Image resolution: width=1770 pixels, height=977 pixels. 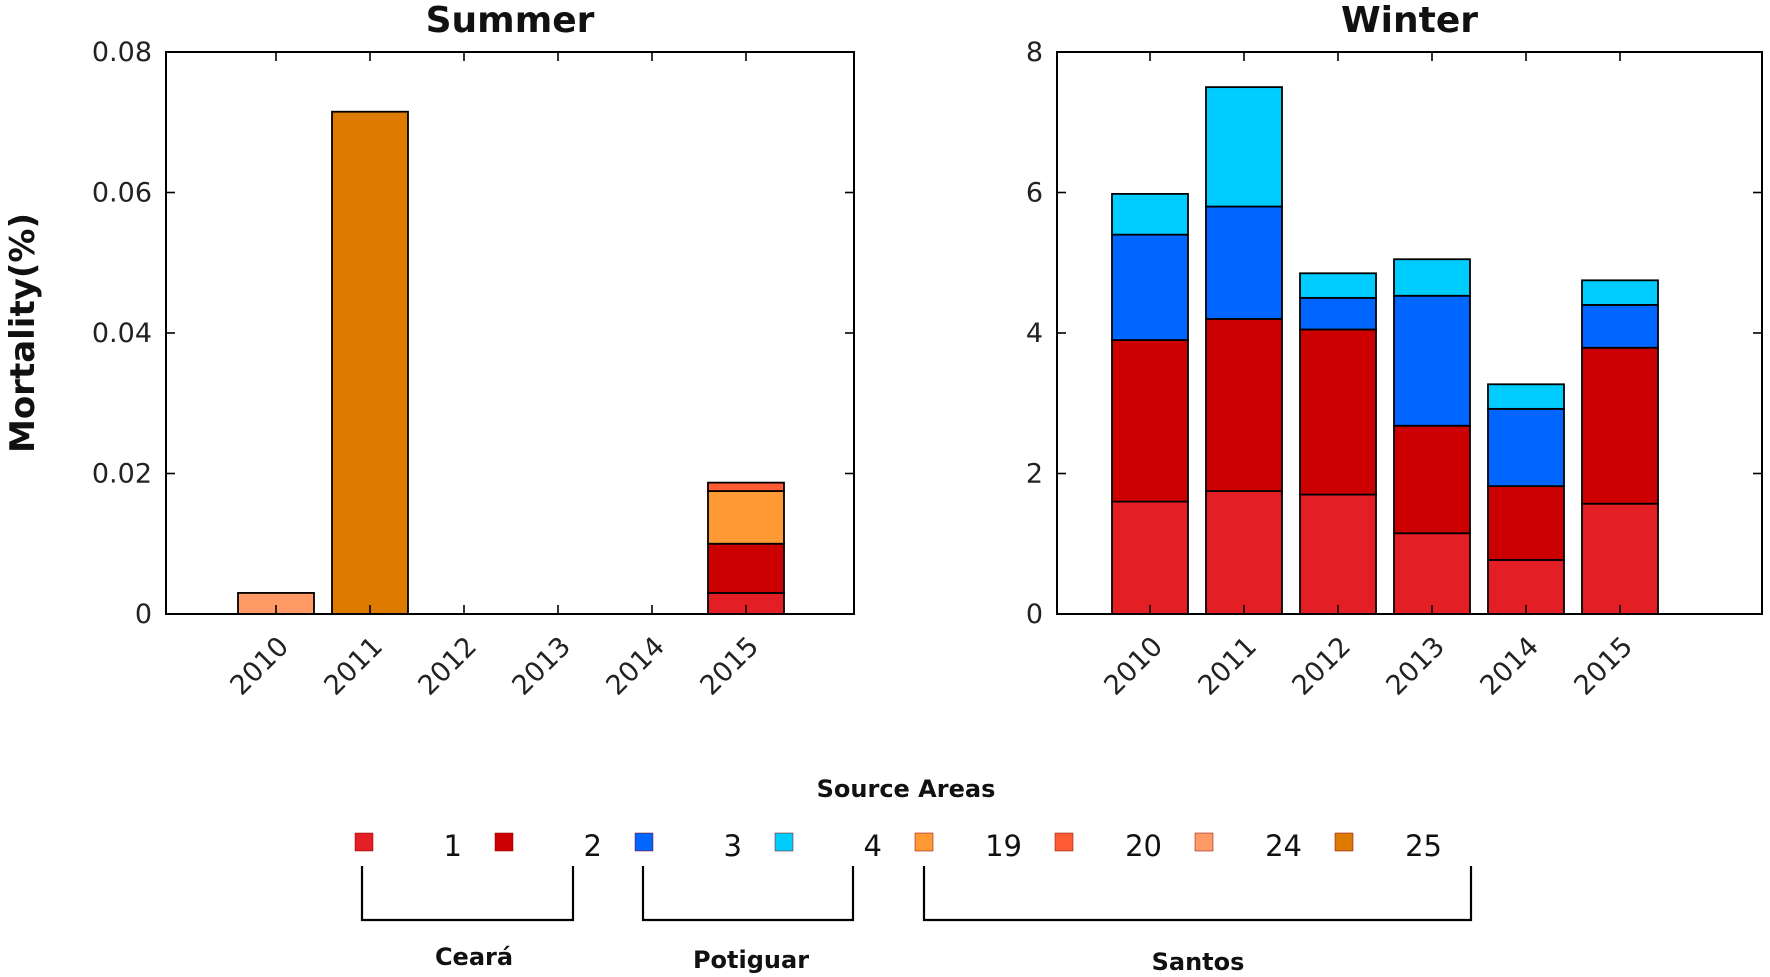 I want to click on y-tick-label: 0.06, so click(x=122, y=193).